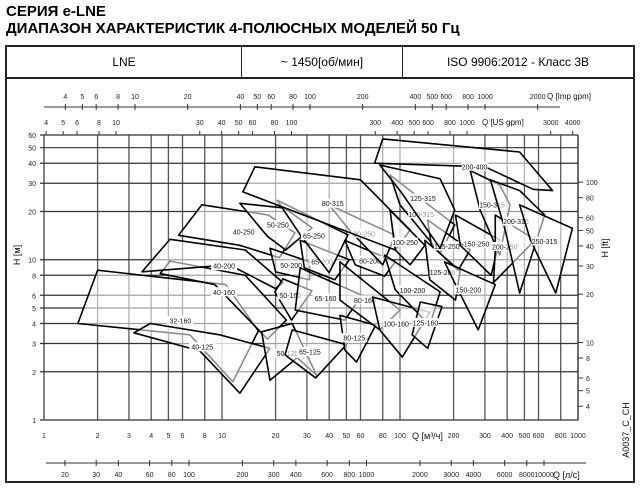  I want to click on us-tick-label: 6, so click(77, 123).